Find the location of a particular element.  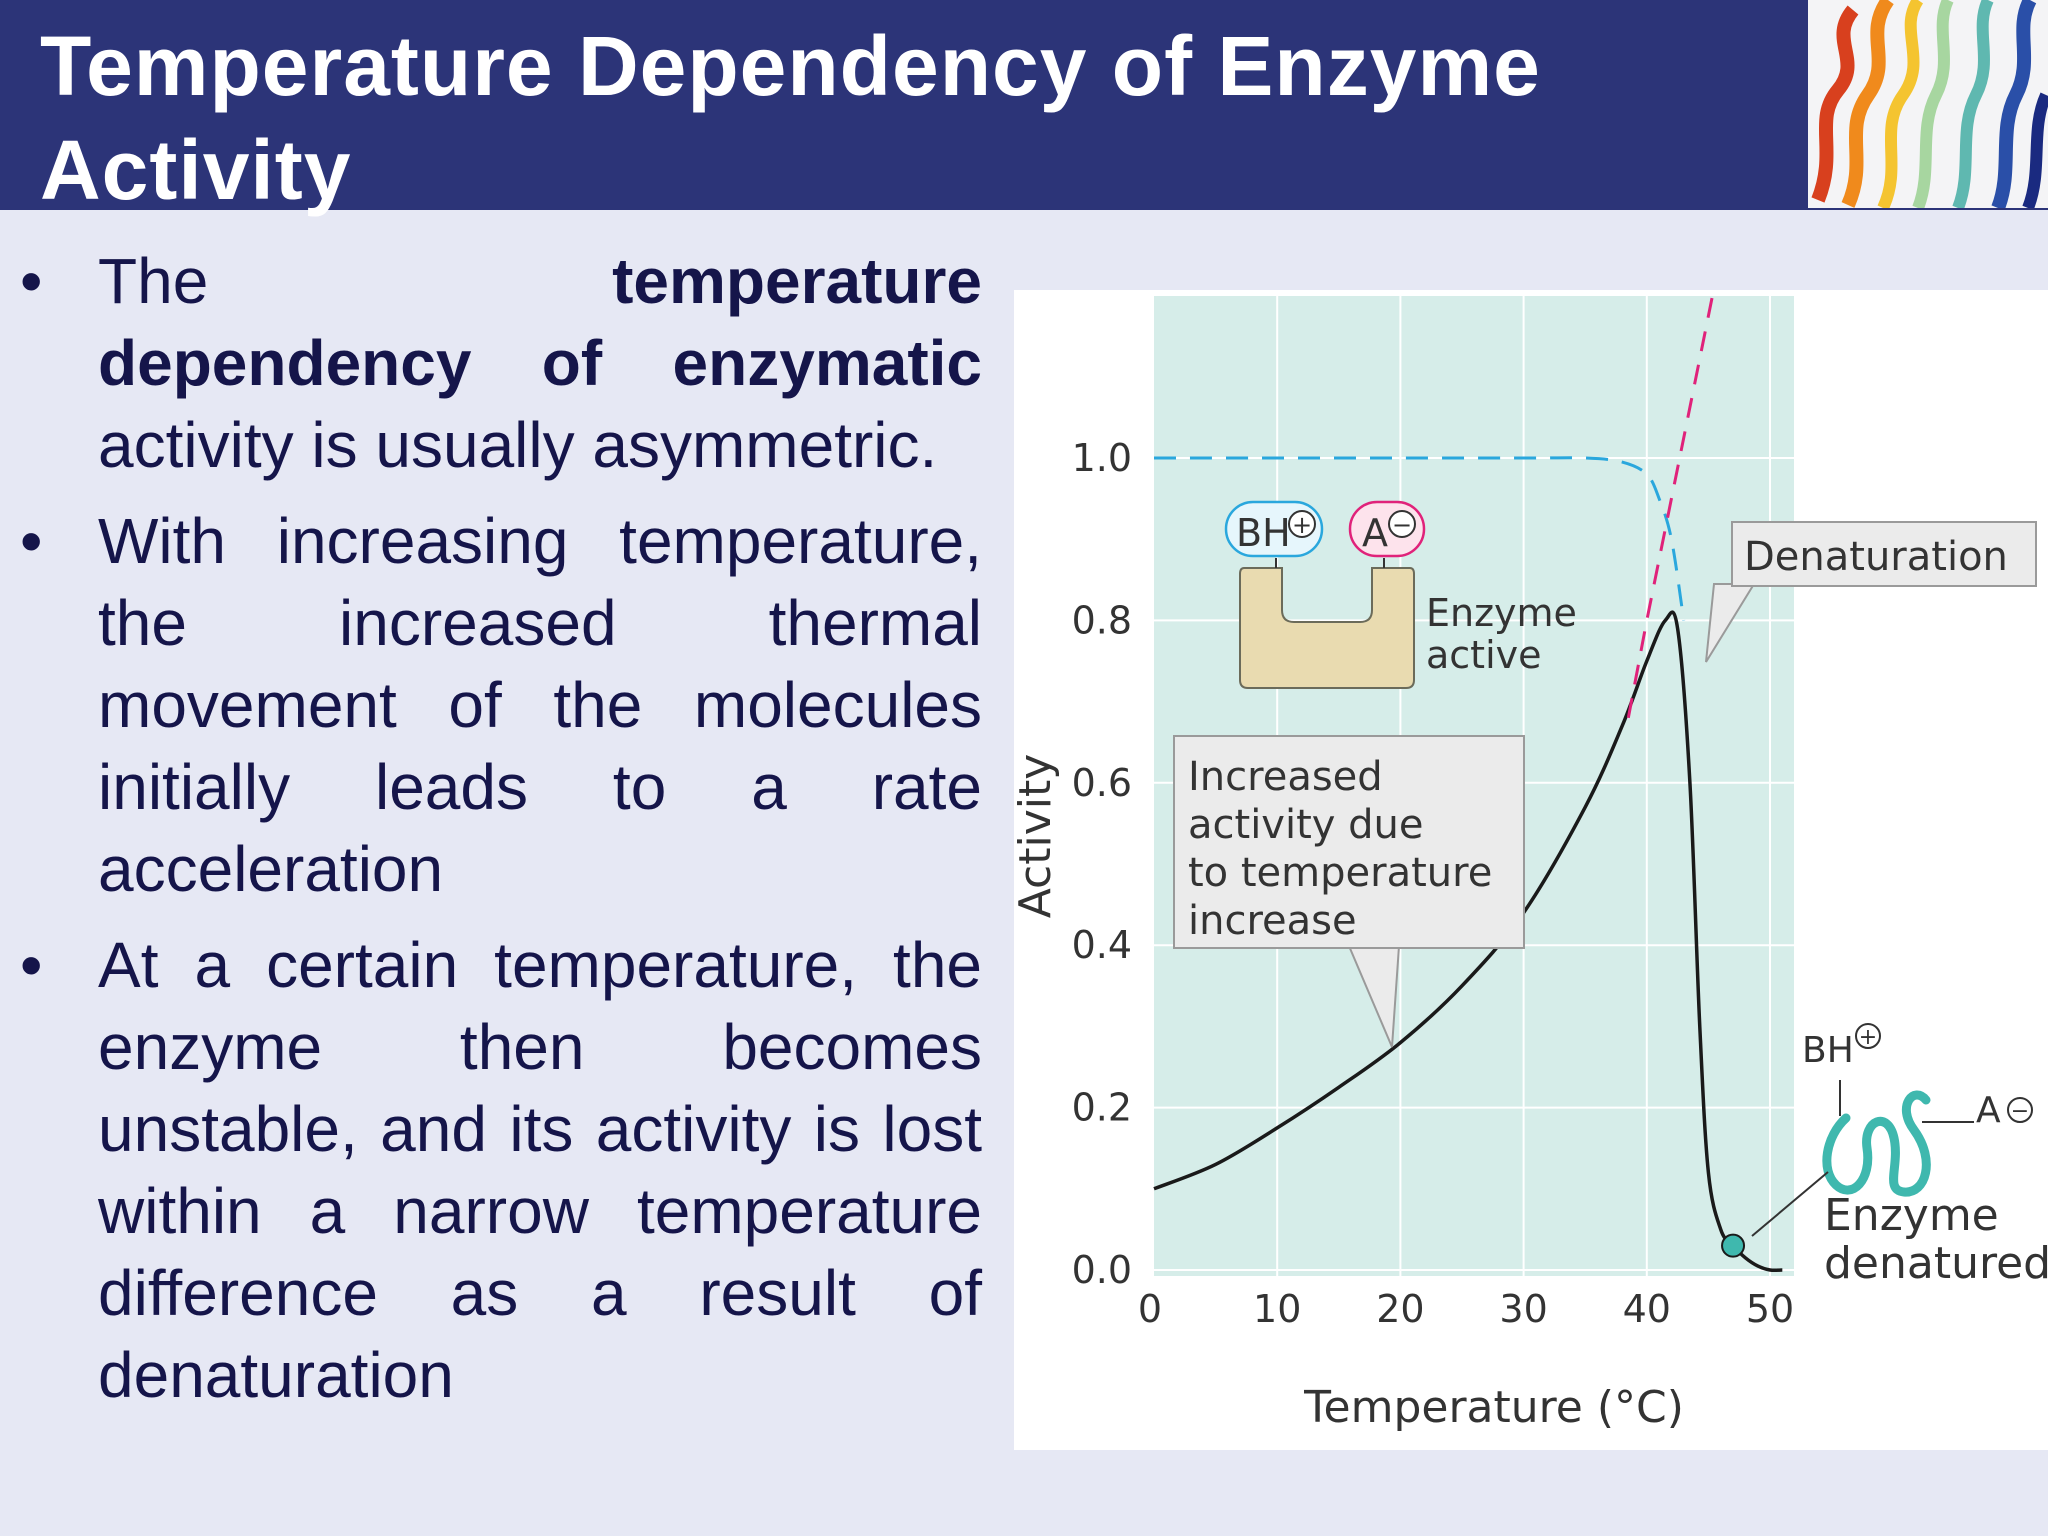

bh-label-denatured: BH is located at coordinates (1828, 1050).